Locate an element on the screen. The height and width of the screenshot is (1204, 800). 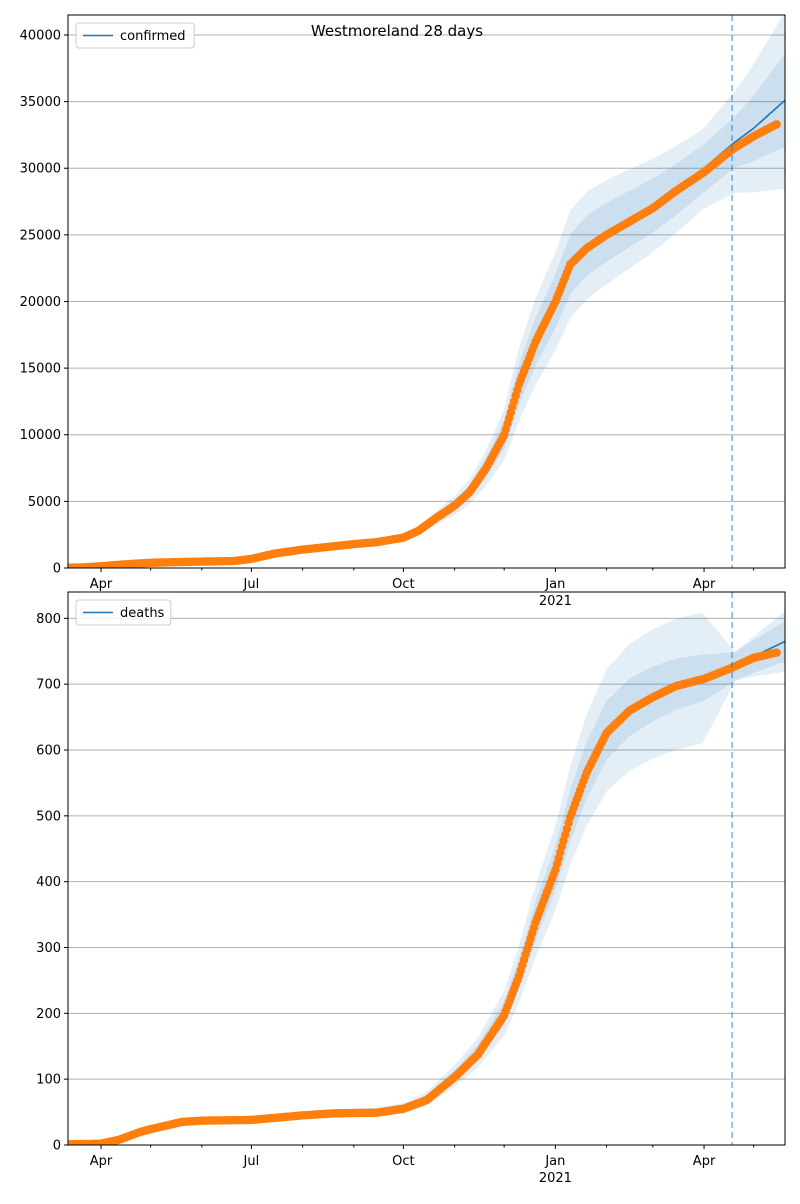
y-tick-label: 800 is located at coordinates (48, 619).